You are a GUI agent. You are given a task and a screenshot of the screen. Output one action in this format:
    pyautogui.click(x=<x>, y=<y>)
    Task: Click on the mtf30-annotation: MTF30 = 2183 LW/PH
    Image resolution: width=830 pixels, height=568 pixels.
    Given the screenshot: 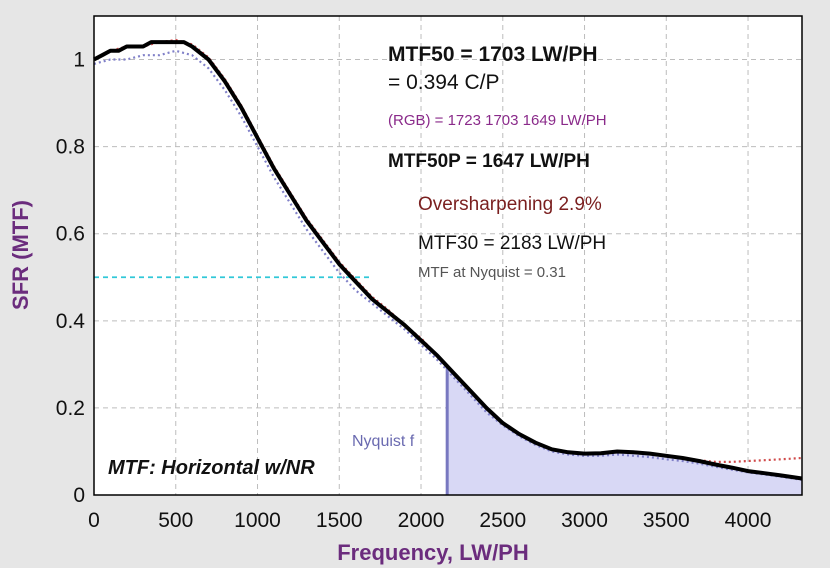 What is the action you would take?
    pyautogui.click(x=512, y=243)
    